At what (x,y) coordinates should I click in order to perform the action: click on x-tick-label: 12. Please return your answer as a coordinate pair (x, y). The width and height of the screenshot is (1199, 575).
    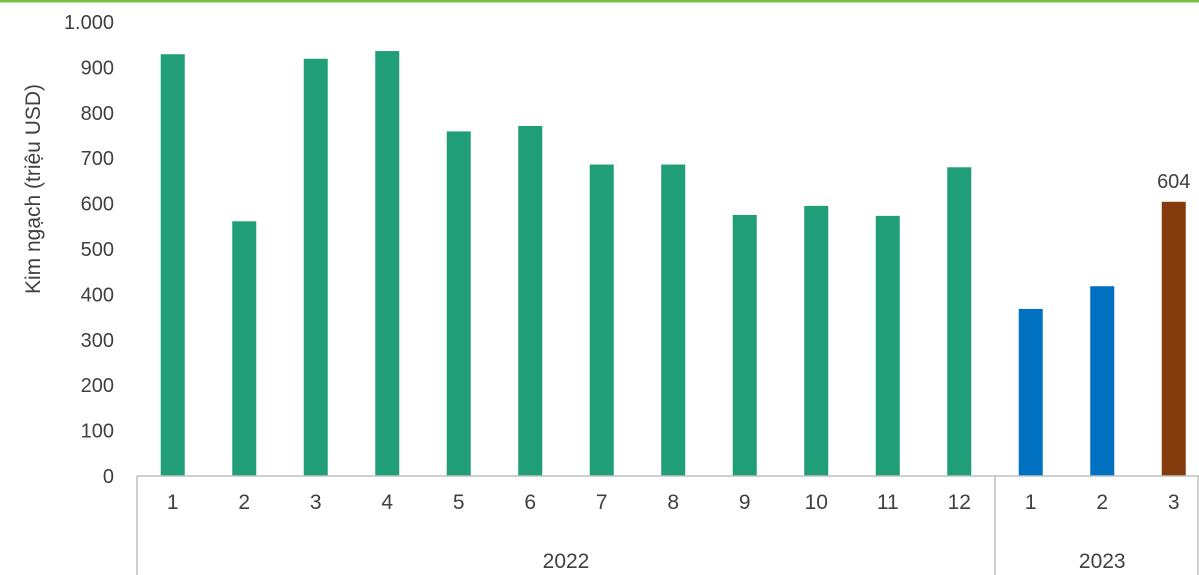
    Looking at the image, I should click on (959, 502).